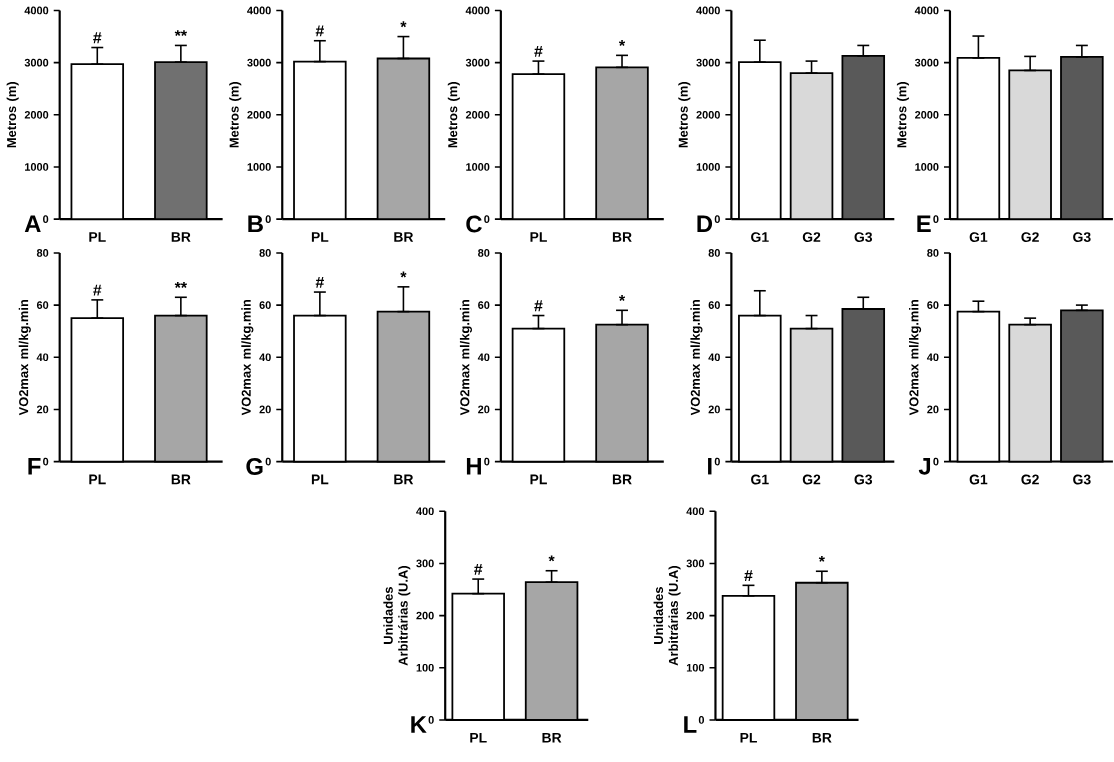 This screenshot has height=762, width=1114. What do you see at coordinates (32, 224) in the screenshot?
I see `text: A` at bounding box center [32, 224].